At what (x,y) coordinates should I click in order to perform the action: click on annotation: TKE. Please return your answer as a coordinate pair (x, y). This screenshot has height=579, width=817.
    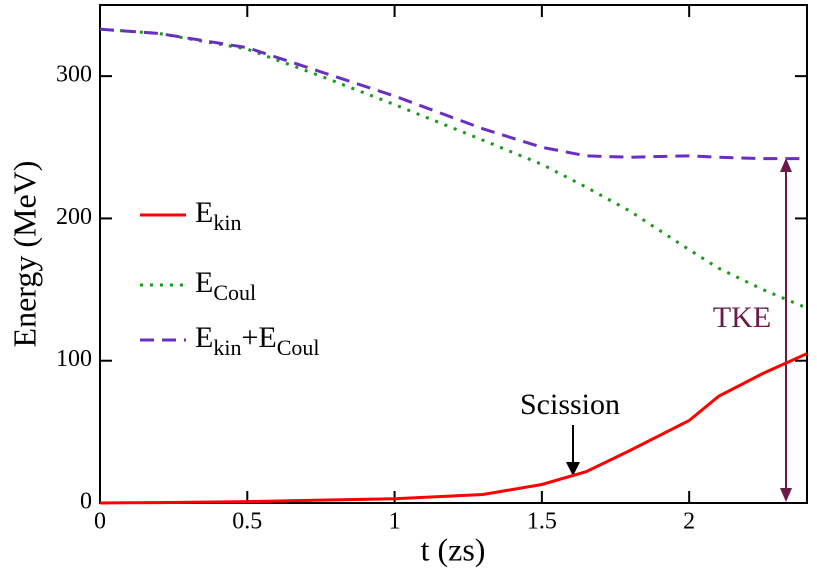
    Looking at the image, I should click on (742, 317).